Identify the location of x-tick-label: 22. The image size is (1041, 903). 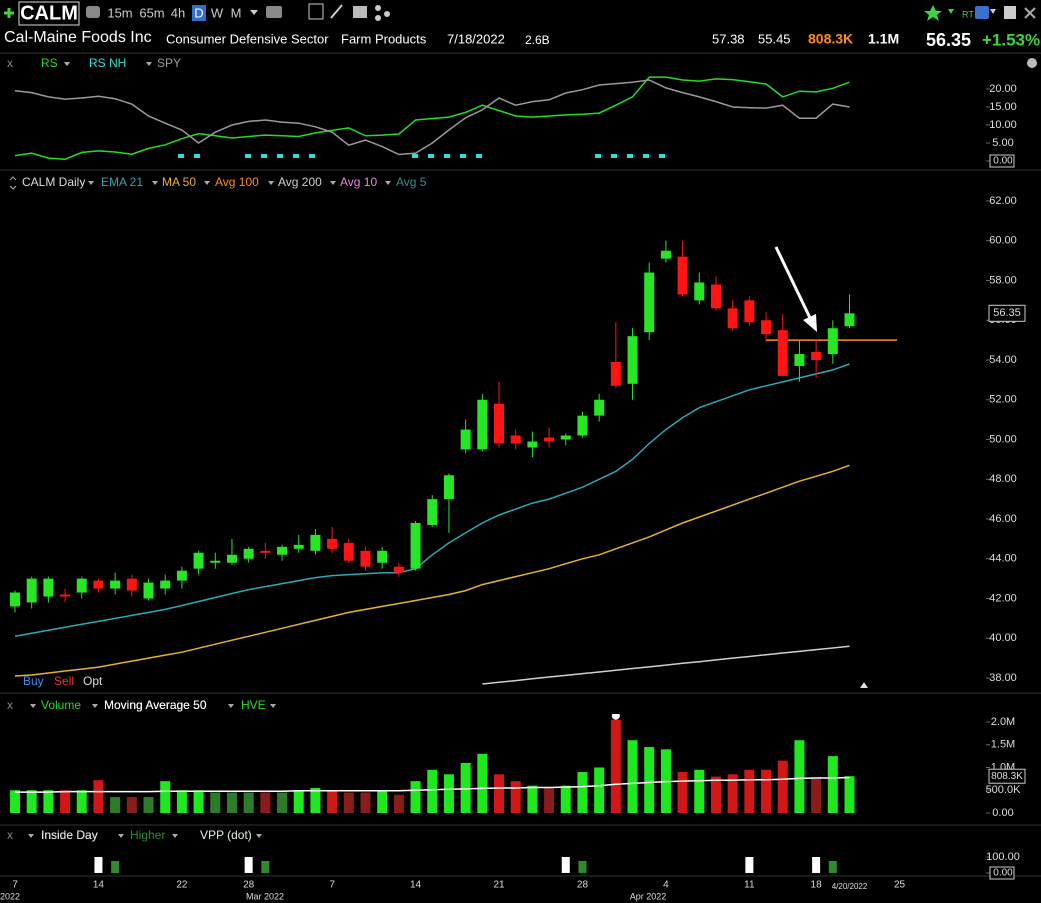
(182, 885).